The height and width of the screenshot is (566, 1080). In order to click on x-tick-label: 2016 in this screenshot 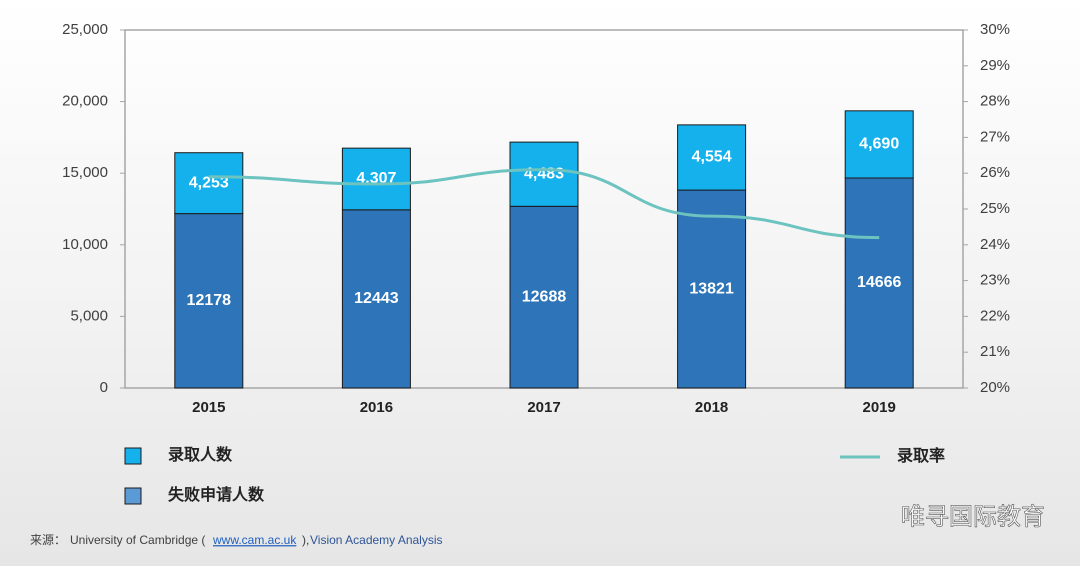, I will do `click(376, 407)`.